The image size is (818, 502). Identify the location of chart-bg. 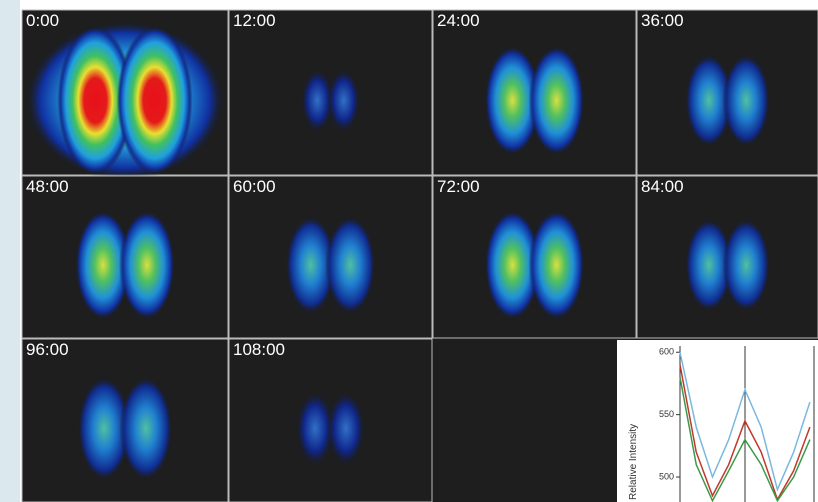
(717, 421).